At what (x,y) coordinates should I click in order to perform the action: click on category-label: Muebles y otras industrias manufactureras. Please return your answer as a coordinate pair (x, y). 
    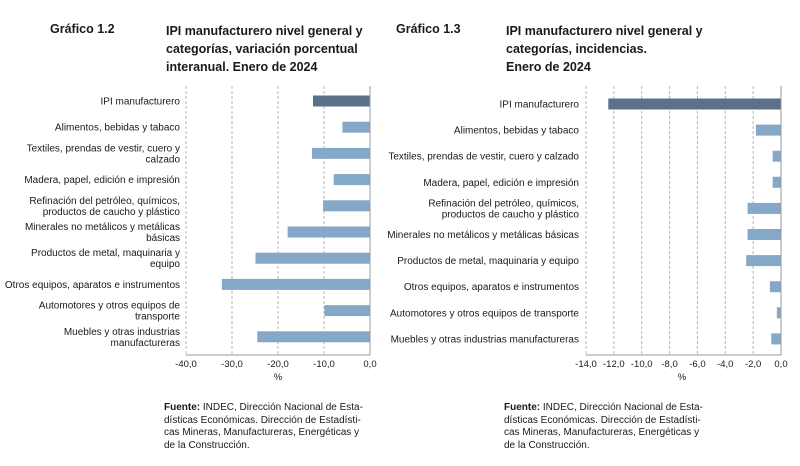
    Looking at the image, I should click on (122, 338).